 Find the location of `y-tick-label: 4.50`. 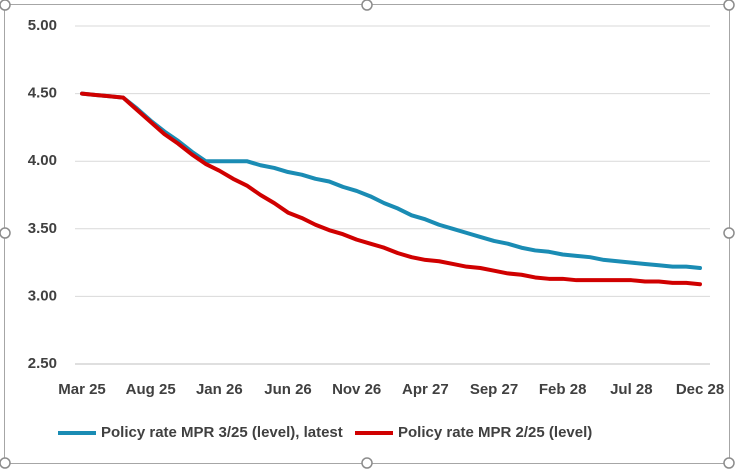

y-tick-label: 4.50 is located at coordinates (42, 93).